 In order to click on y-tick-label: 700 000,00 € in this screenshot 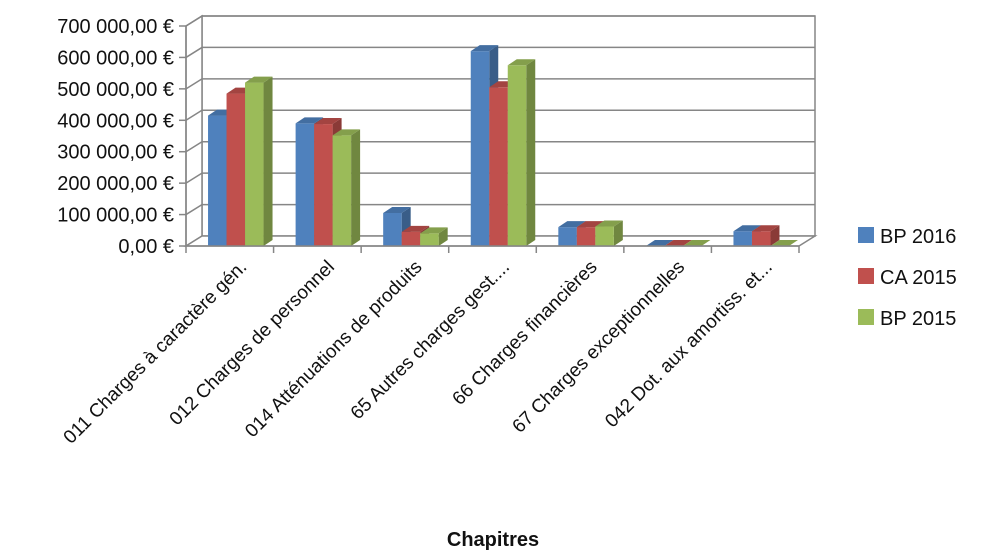, I will do `click(115, 27)`.